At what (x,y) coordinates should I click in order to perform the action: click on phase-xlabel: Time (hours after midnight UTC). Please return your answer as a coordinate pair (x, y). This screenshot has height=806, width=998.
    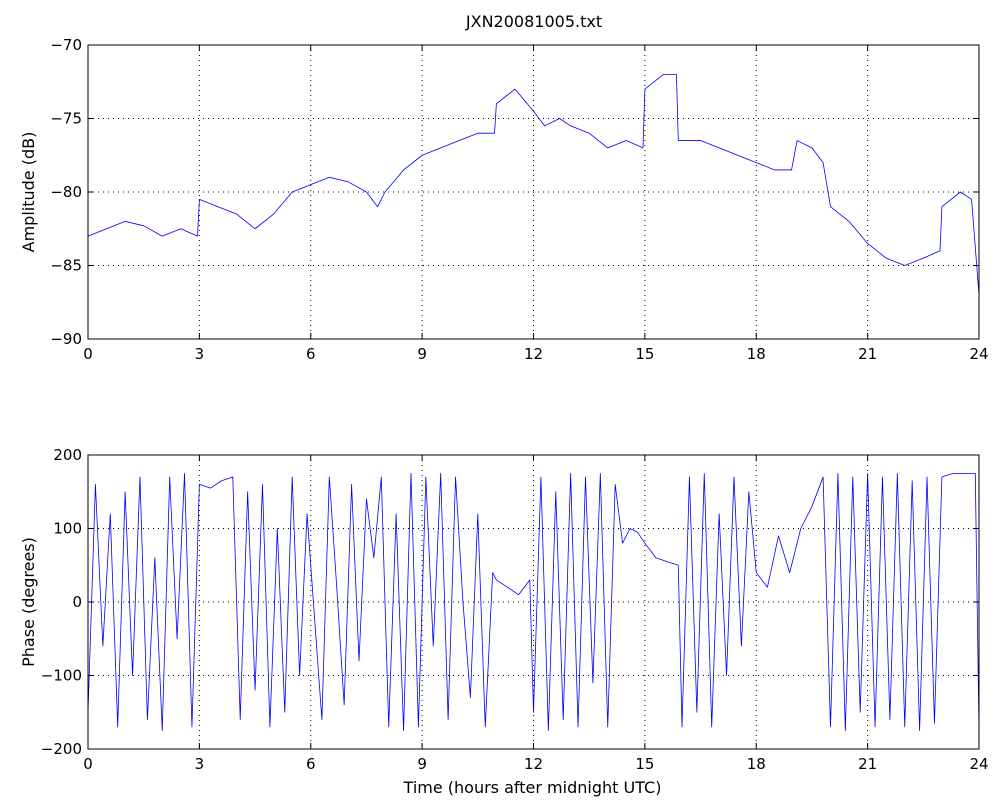
    Looking at the image, I should click on (532, 787).